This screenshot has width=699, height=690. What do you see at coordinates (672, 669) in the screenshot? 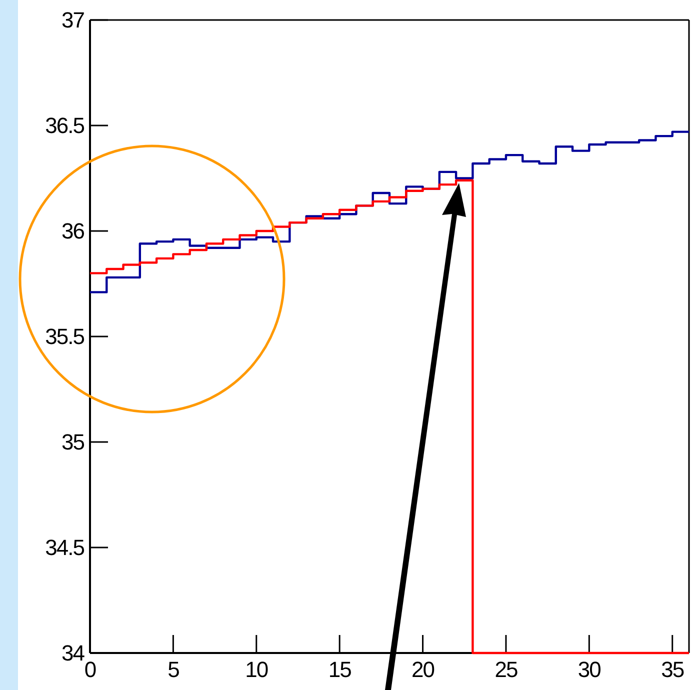
I see `x-tick-label: 35` at bounding box center [672, 669].